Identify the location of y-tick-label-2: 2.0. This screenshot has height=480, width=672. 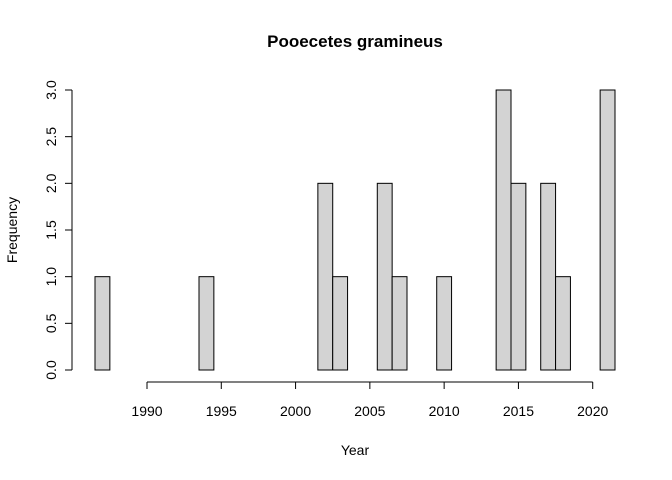
(51, 183).